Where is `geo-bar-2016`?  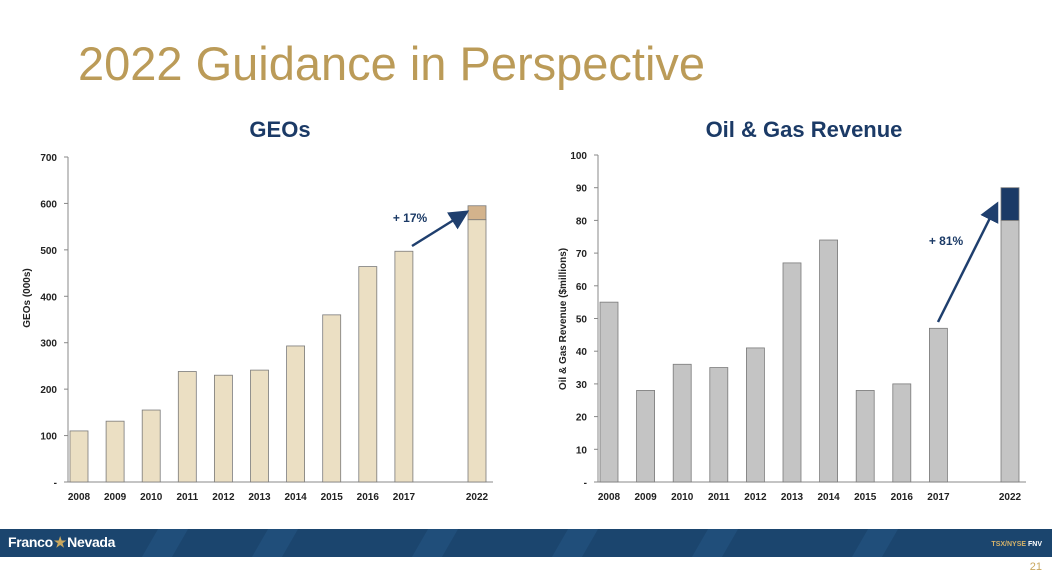
geo-bar-2016 is located at coordinates (368, 374).